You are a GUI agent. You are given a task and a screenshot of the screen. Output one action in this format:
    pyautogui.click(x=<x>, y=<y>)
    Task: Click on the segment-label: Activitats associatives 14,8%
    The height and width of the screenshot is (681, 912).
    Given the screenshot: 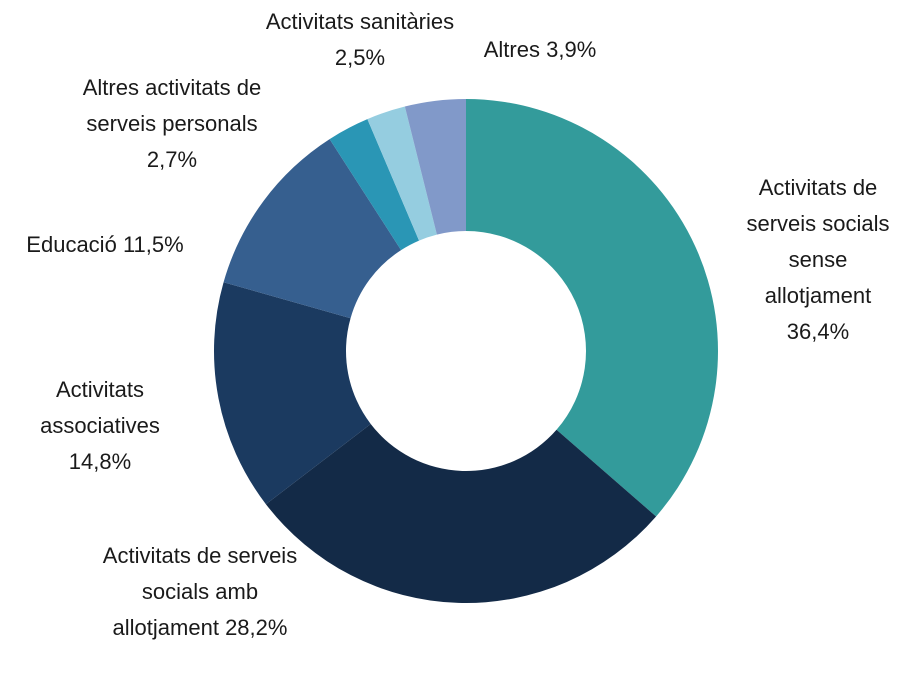 What is the action you would take?
    pyautogui.click(x=100, y=426)
    